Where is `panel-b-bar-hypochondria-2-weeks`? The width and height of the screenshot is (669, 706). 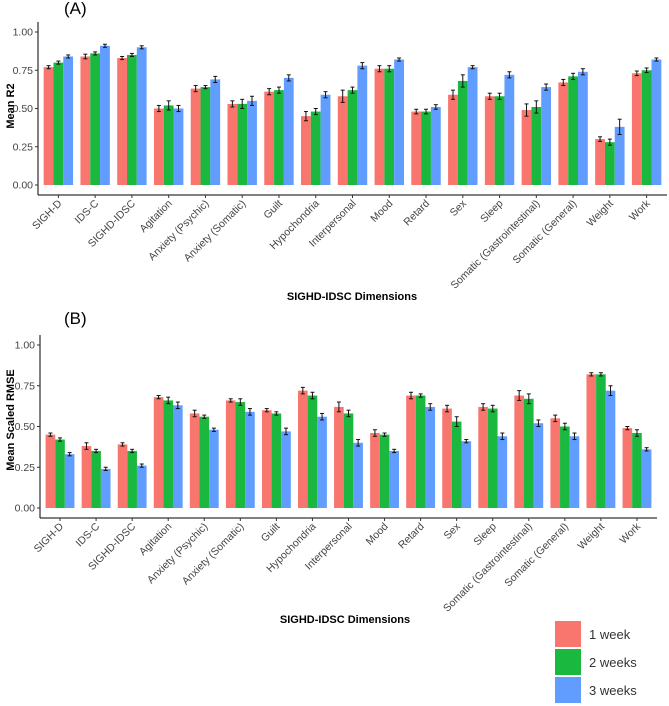 panel-b-bar-hypochondria-2-weeks is located at coordinates (312, 451).